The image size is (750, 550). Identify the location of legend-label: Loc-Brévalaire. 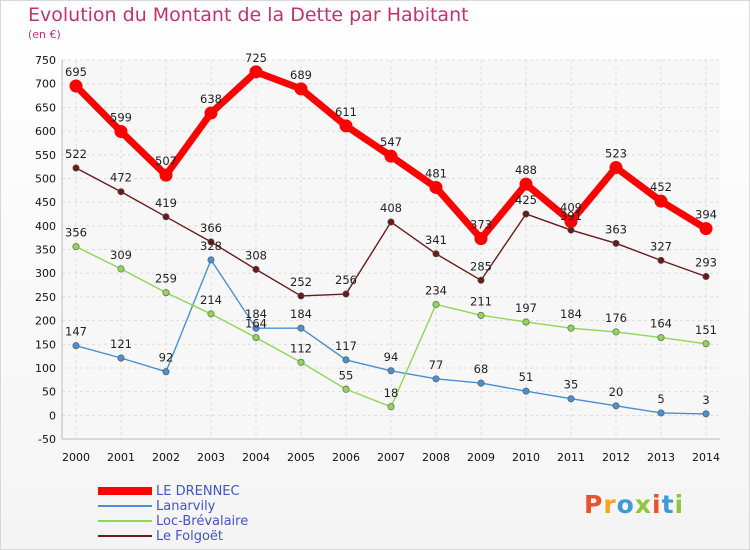
(202, 521).